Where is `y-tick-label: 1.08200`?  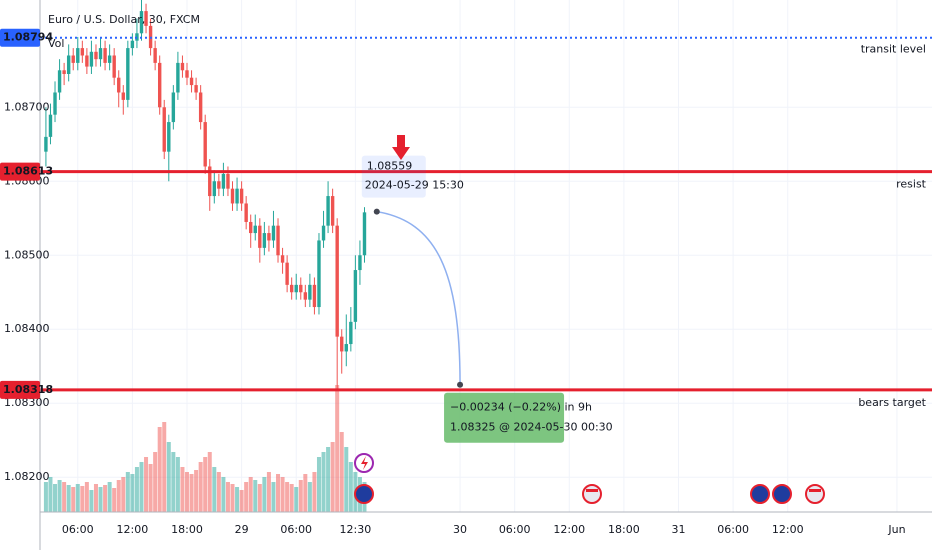
y-tick-label: 1.08200 is located at coordinates (27, 476).